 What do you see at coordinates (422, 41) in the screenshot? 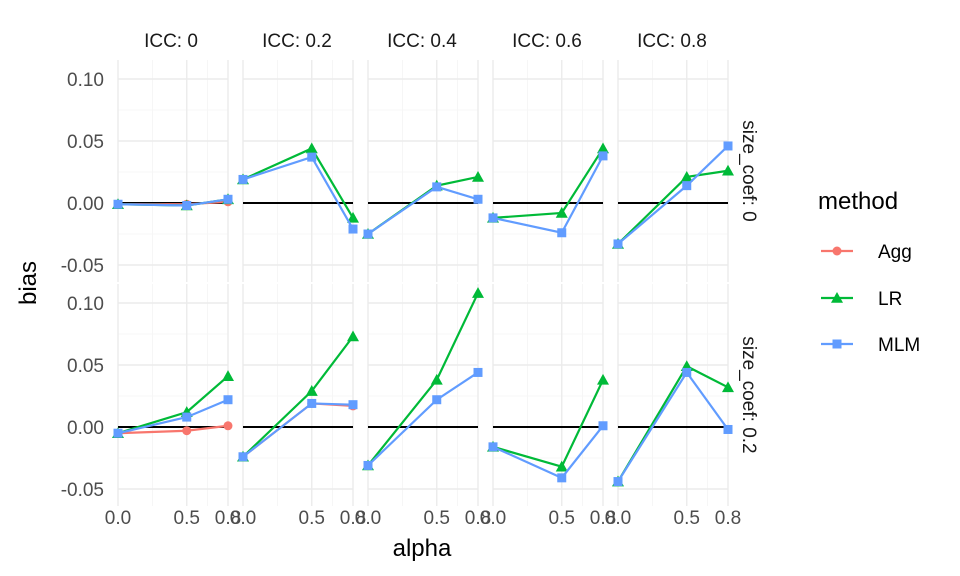
I see `column-strip-label: ICC: 0.4` at bounding box center [422, 41].